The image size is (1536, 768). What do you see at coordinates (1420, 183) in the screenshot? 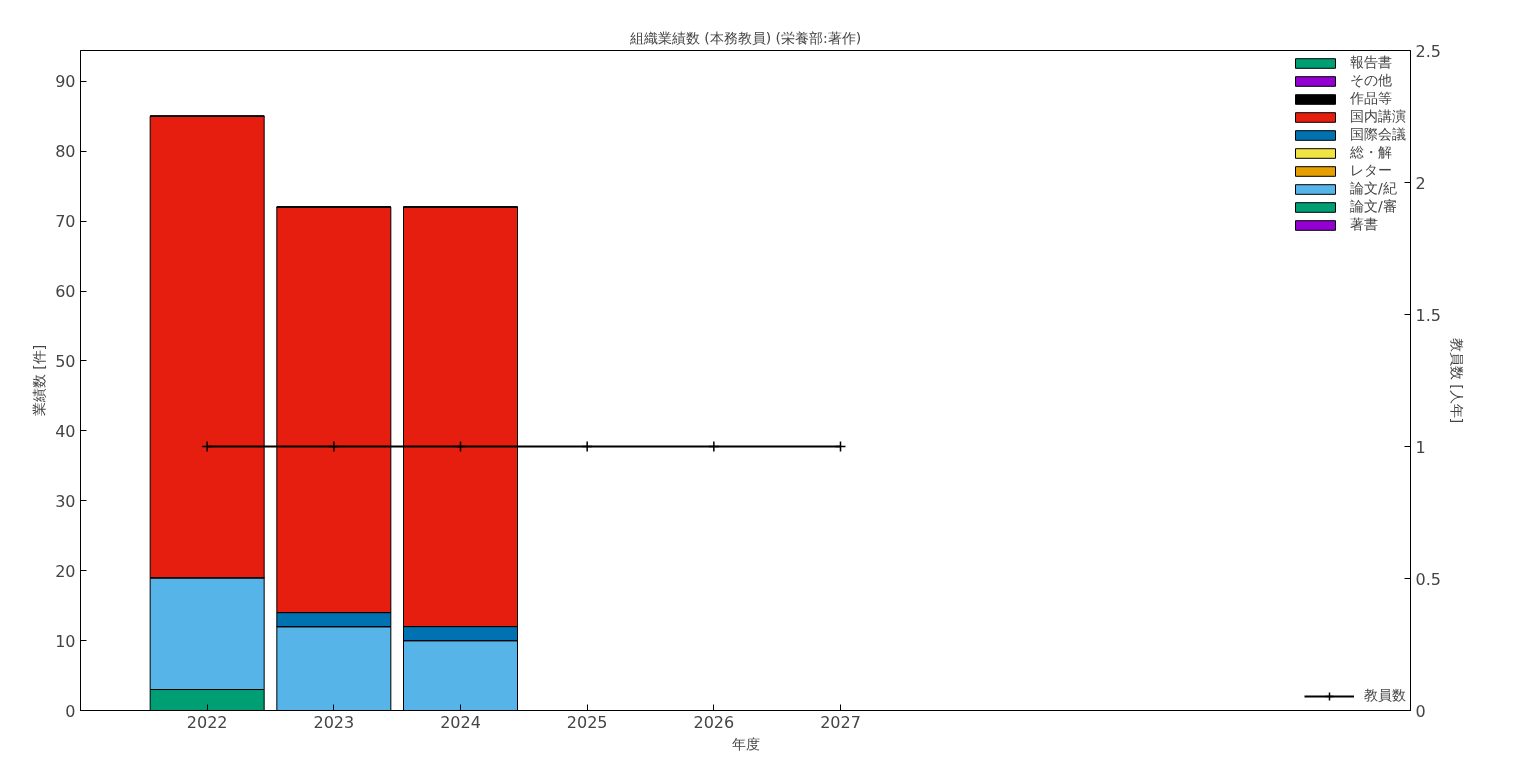
I see `y2-tick-label: 2` at bounding box center [1420, 183].